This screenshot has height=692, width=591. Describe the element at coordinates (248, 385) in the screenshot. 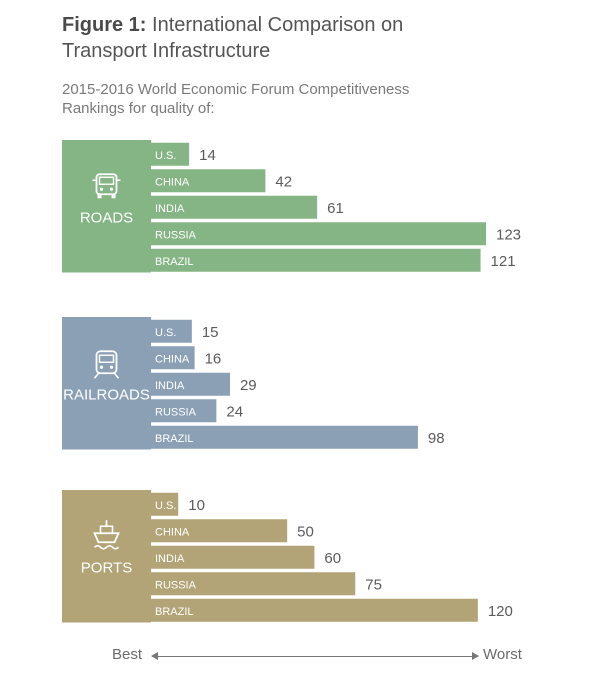

I see `value-label: 29` at that location.